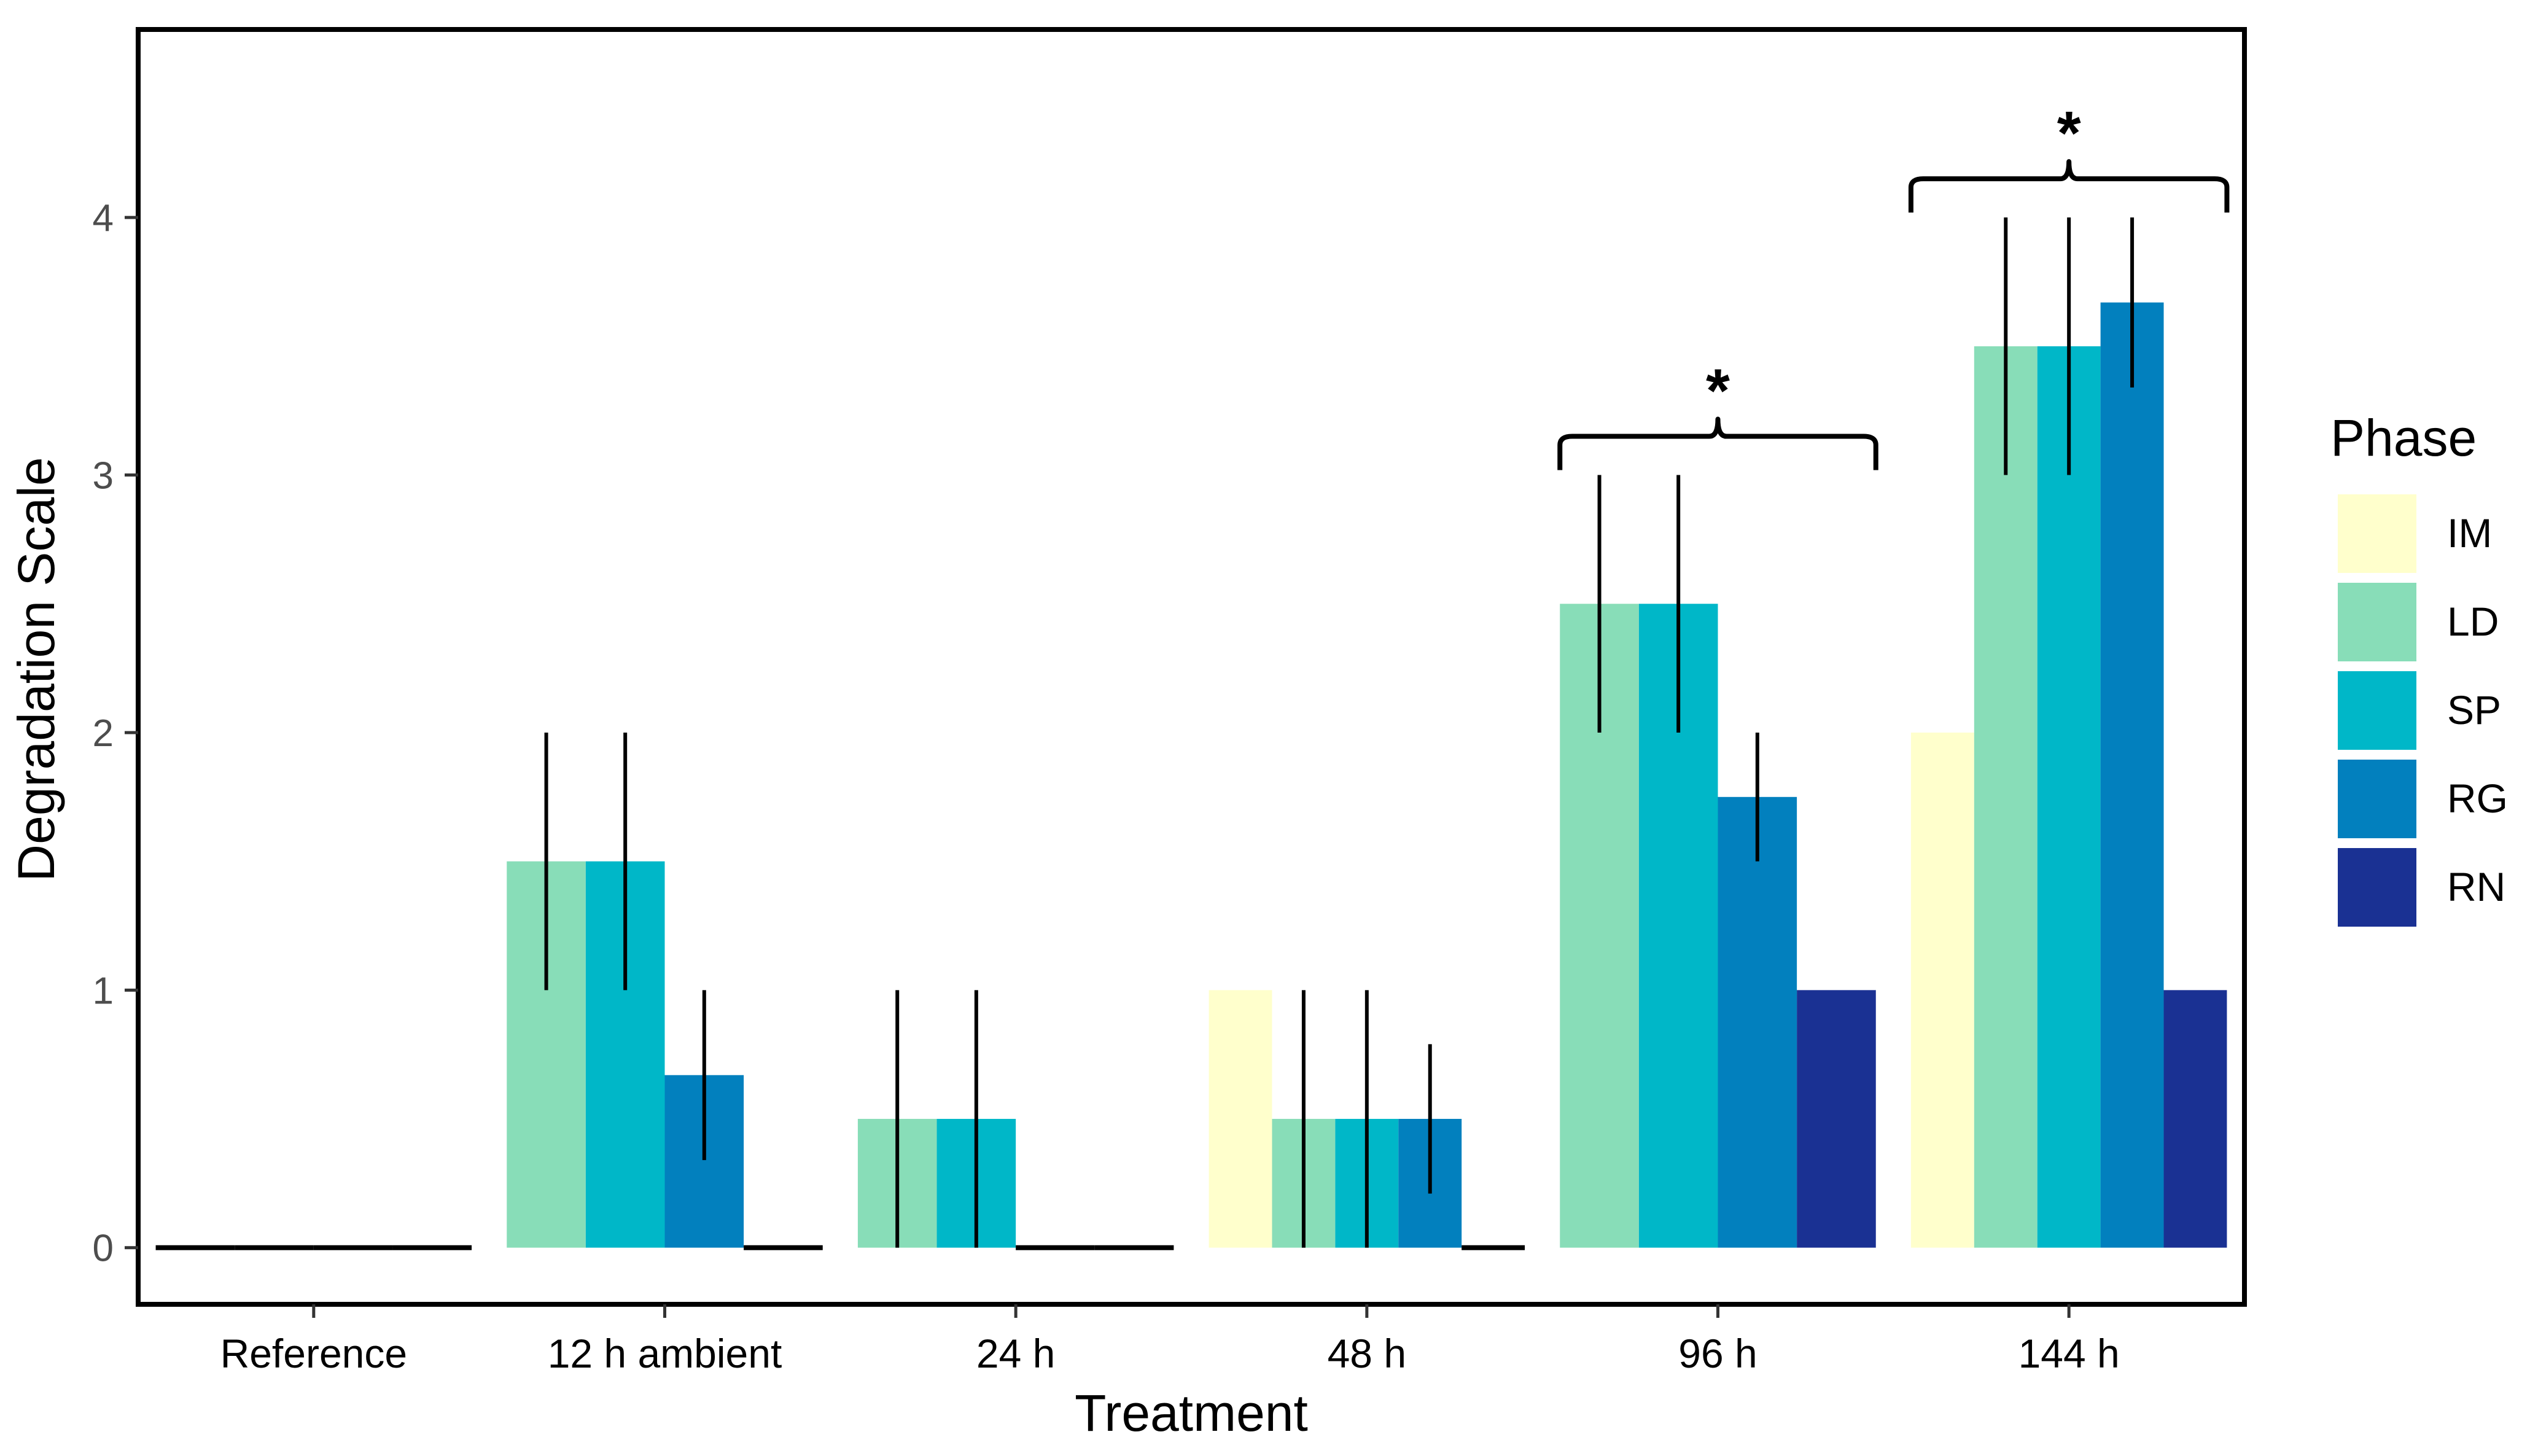 Image resolution: width=2530 pixels, height=1456 pixels. I want to click on x-tick-label-reference: Reference, so click(314, 1353).